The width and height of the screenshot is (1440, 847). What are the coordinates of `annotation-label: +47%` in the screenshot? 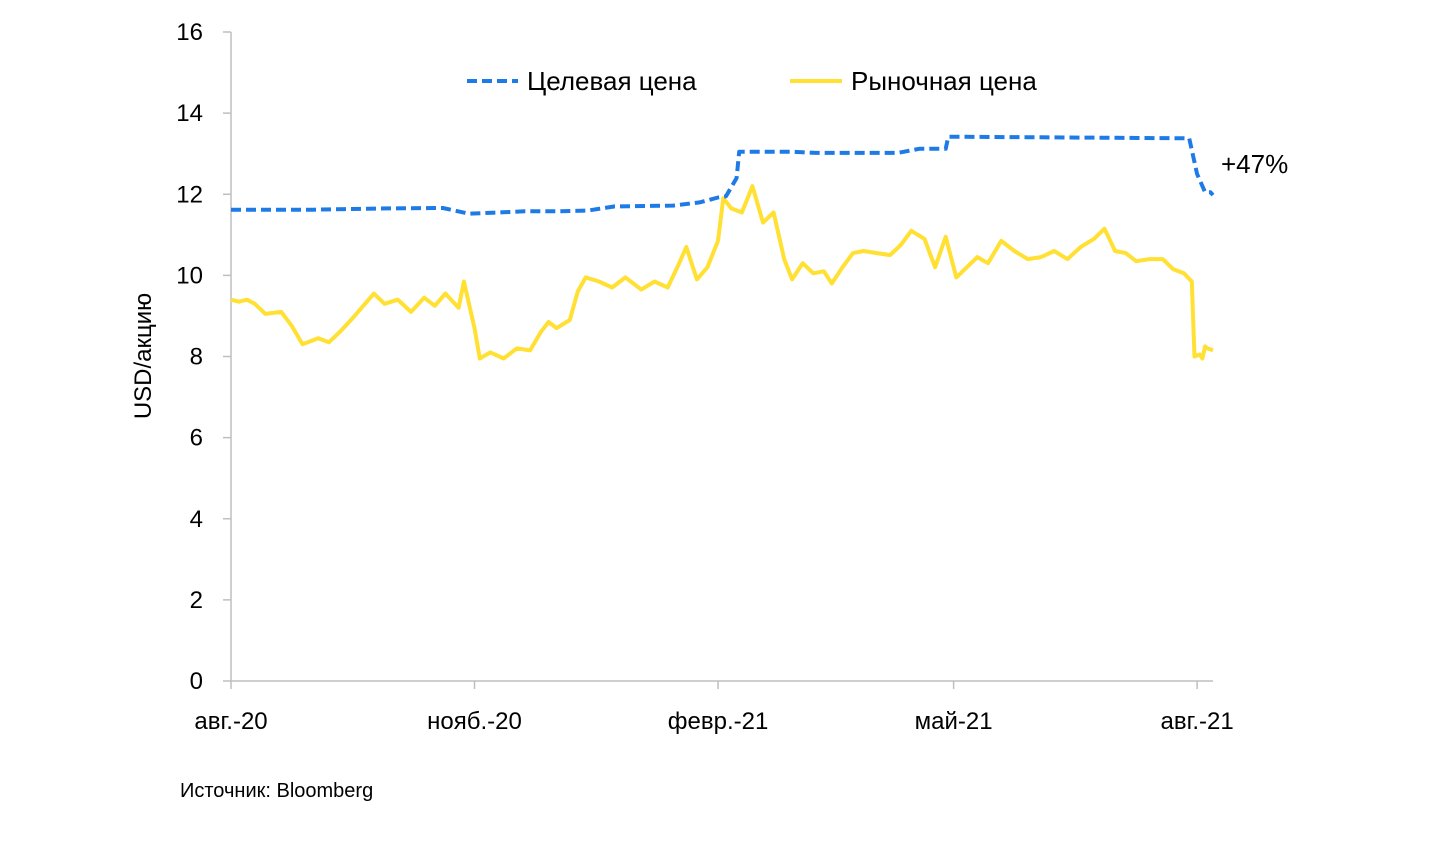 It's located at (1254, 164).